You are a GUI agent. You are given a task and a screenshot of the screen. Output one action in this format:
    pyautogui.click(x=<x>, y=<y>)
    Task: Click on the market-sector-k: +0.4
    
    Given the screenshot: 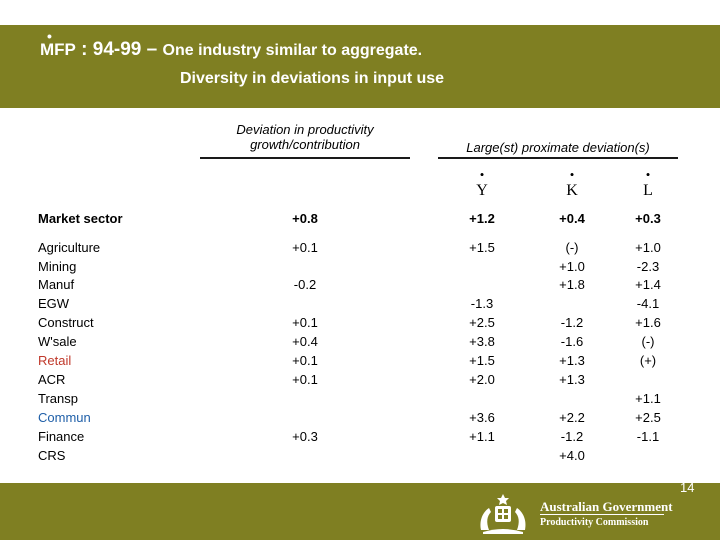 What is the action you would take?
    pyautogui.click(x=572, y=218)
    